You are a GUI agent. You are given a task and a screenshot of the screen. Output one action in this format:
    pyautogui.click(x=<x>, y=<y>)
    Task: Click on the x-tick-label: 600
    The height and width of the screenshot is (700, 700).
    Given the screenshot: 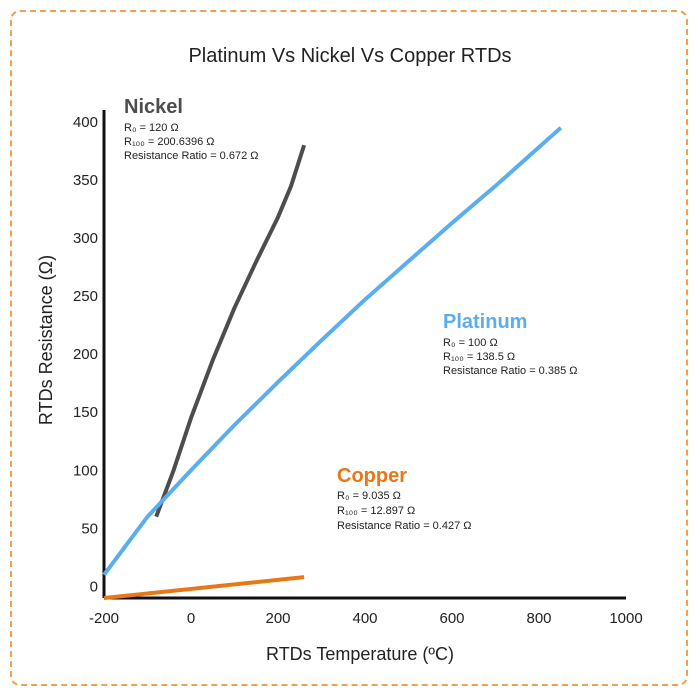 What is the action you would take?
    pyautogui.click(x=451, y=618)
    